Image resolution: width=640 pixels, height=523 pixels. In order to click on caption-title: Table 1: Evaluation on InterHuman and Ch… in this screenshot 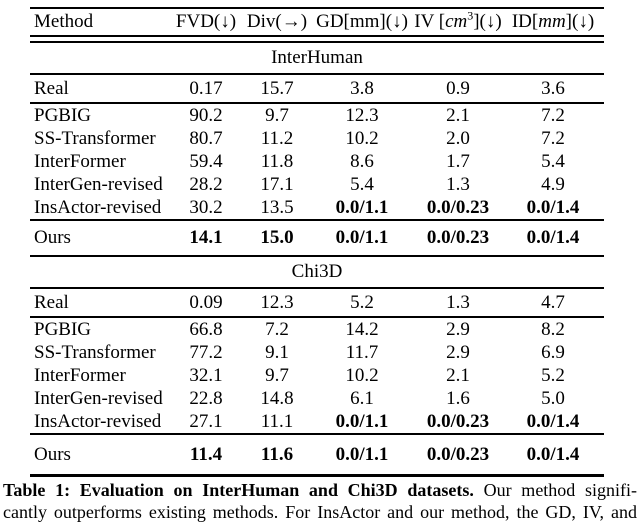, I will do `click(238, 490)`.